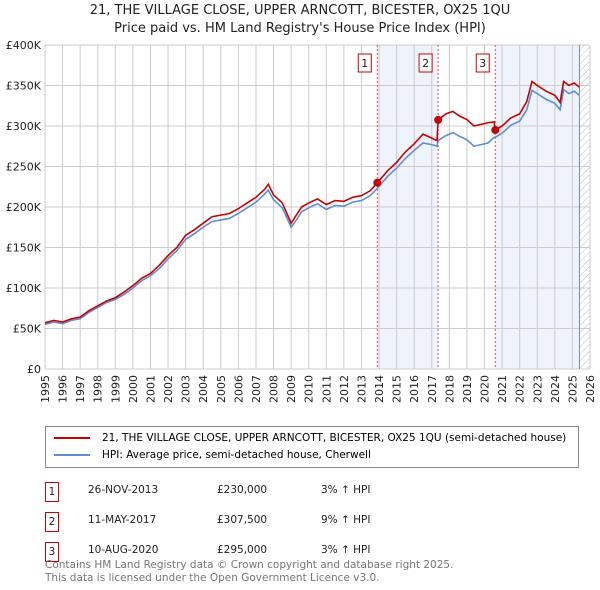 This screenshot has height=590, width=600. I want to click on x-tick-label: 2008, so click(274, 389).